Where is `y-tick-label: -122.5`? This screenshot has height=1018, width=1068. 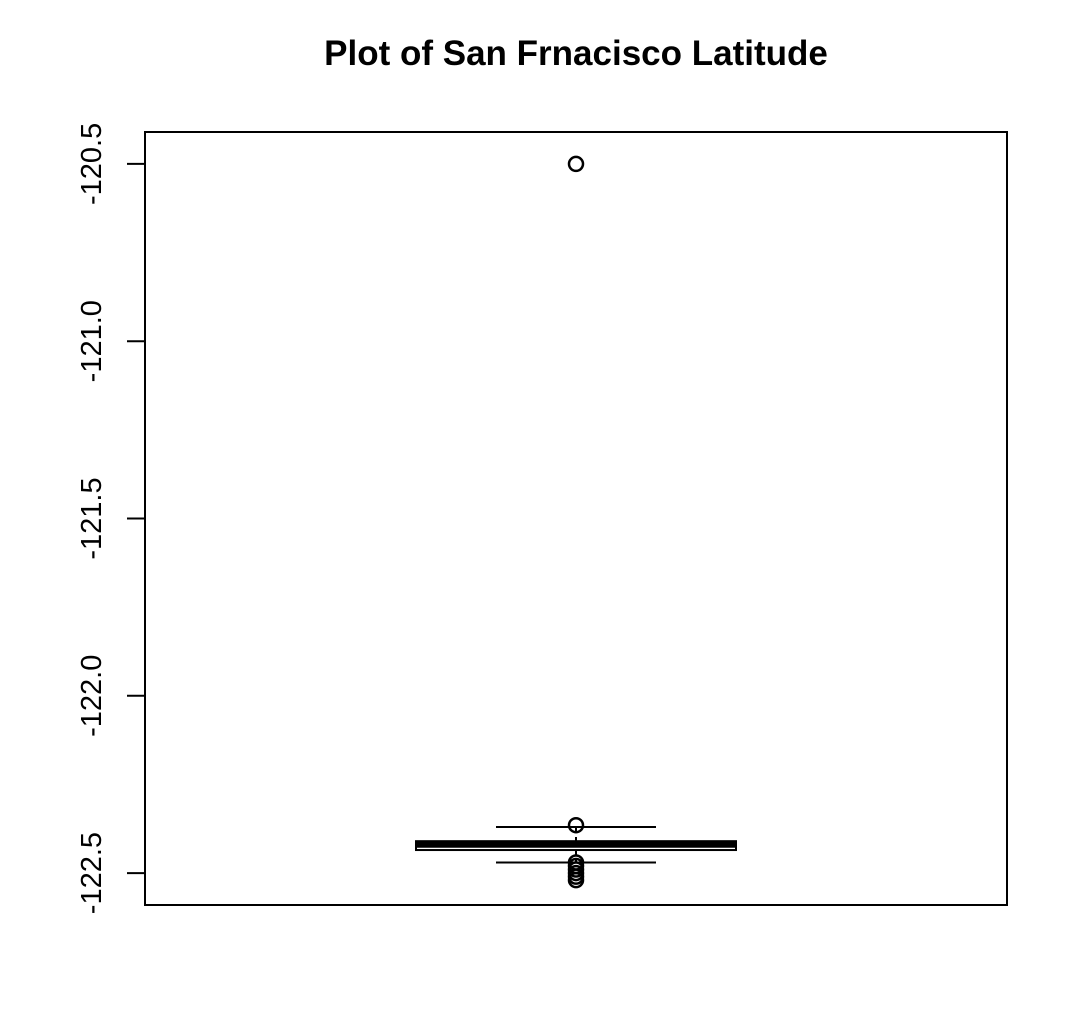 y-tick-label: -122.5 is located at coordinates (92, 873).